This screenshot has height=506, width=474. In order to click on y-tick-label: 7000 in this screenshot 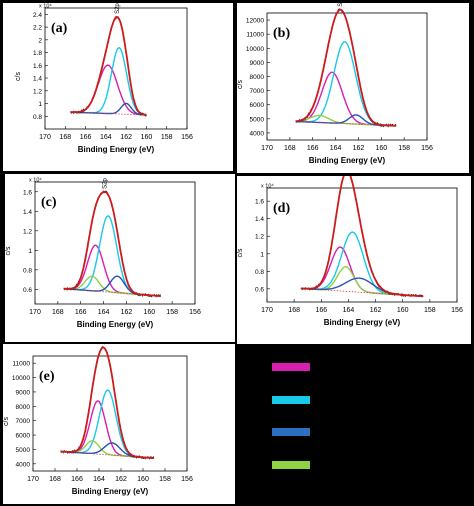, I will do `click(257, 91)`.